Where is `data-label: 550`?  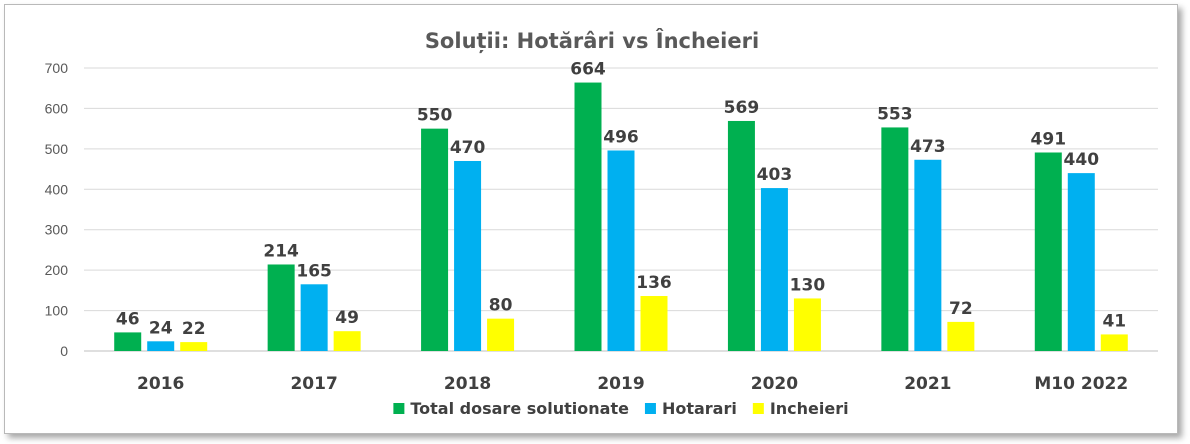
data-label: 550 is located at coordinates (435, 116).